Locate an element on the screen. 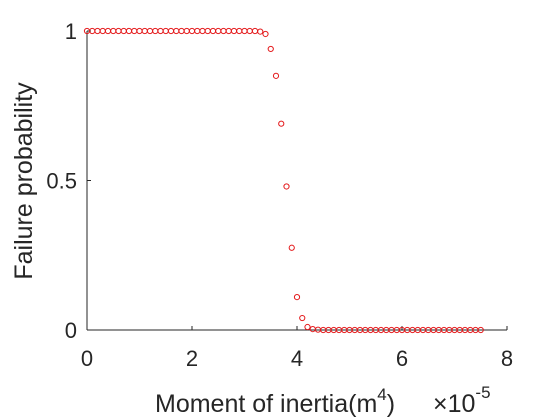 The height and width of the screenshot is (420, 560). y-tick-label: 1 is located at coordinates (71, 31).